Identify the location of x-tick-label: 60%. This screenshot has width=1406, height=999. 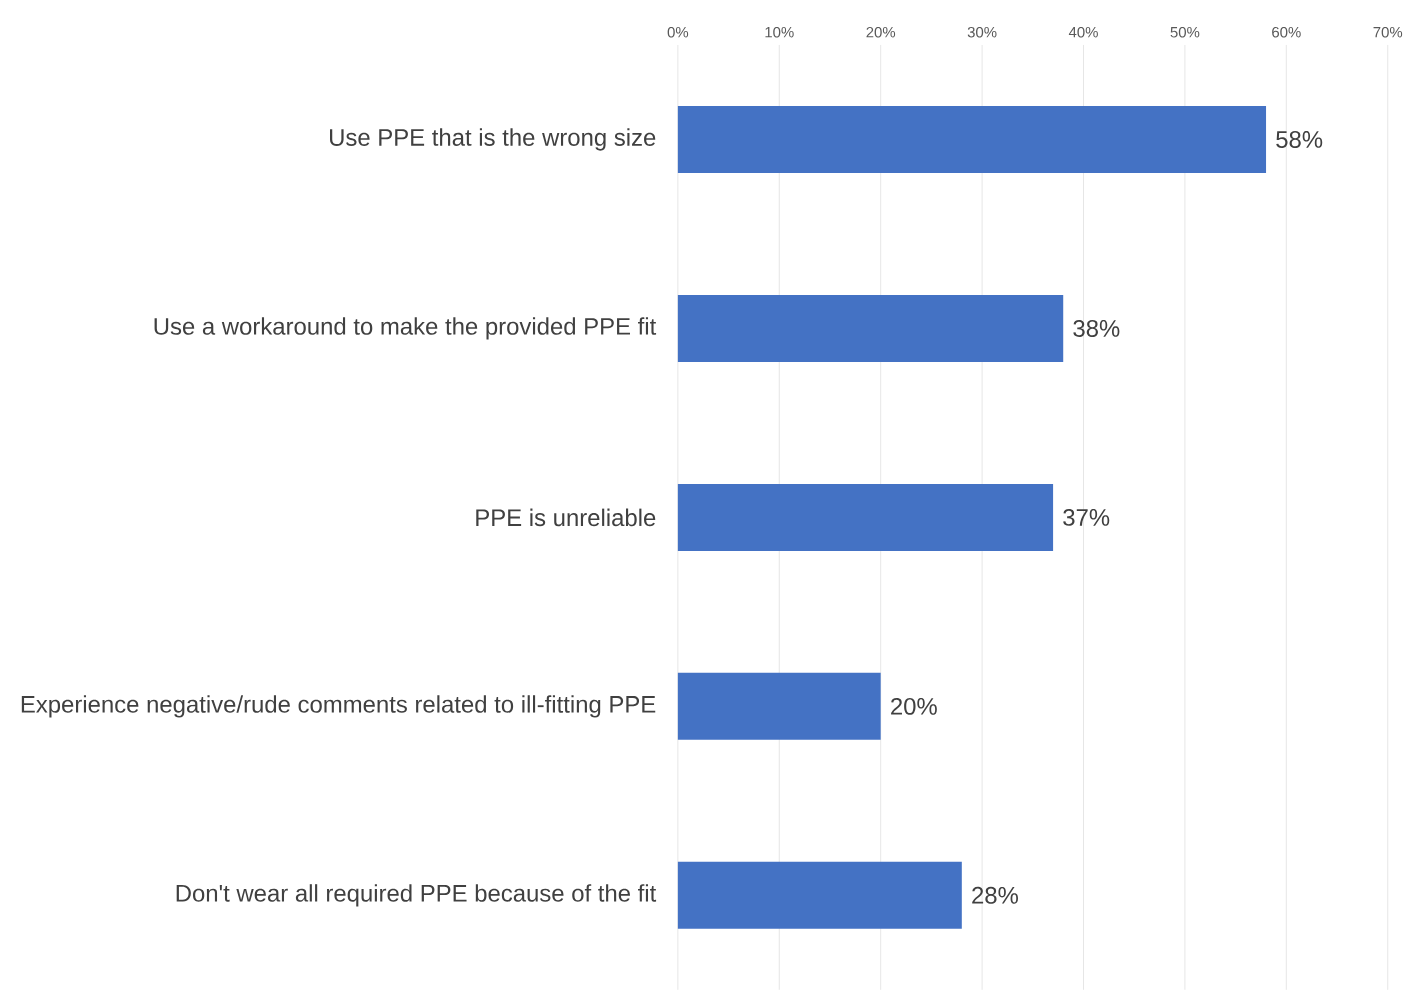
(1286, 32).